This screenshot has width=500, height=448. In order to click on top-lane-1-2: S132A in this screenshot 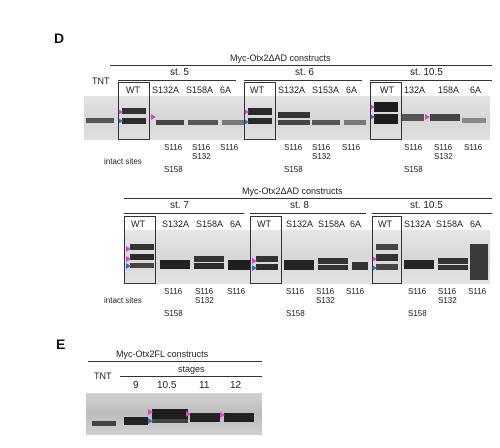, I will do `click(166, 90)`.